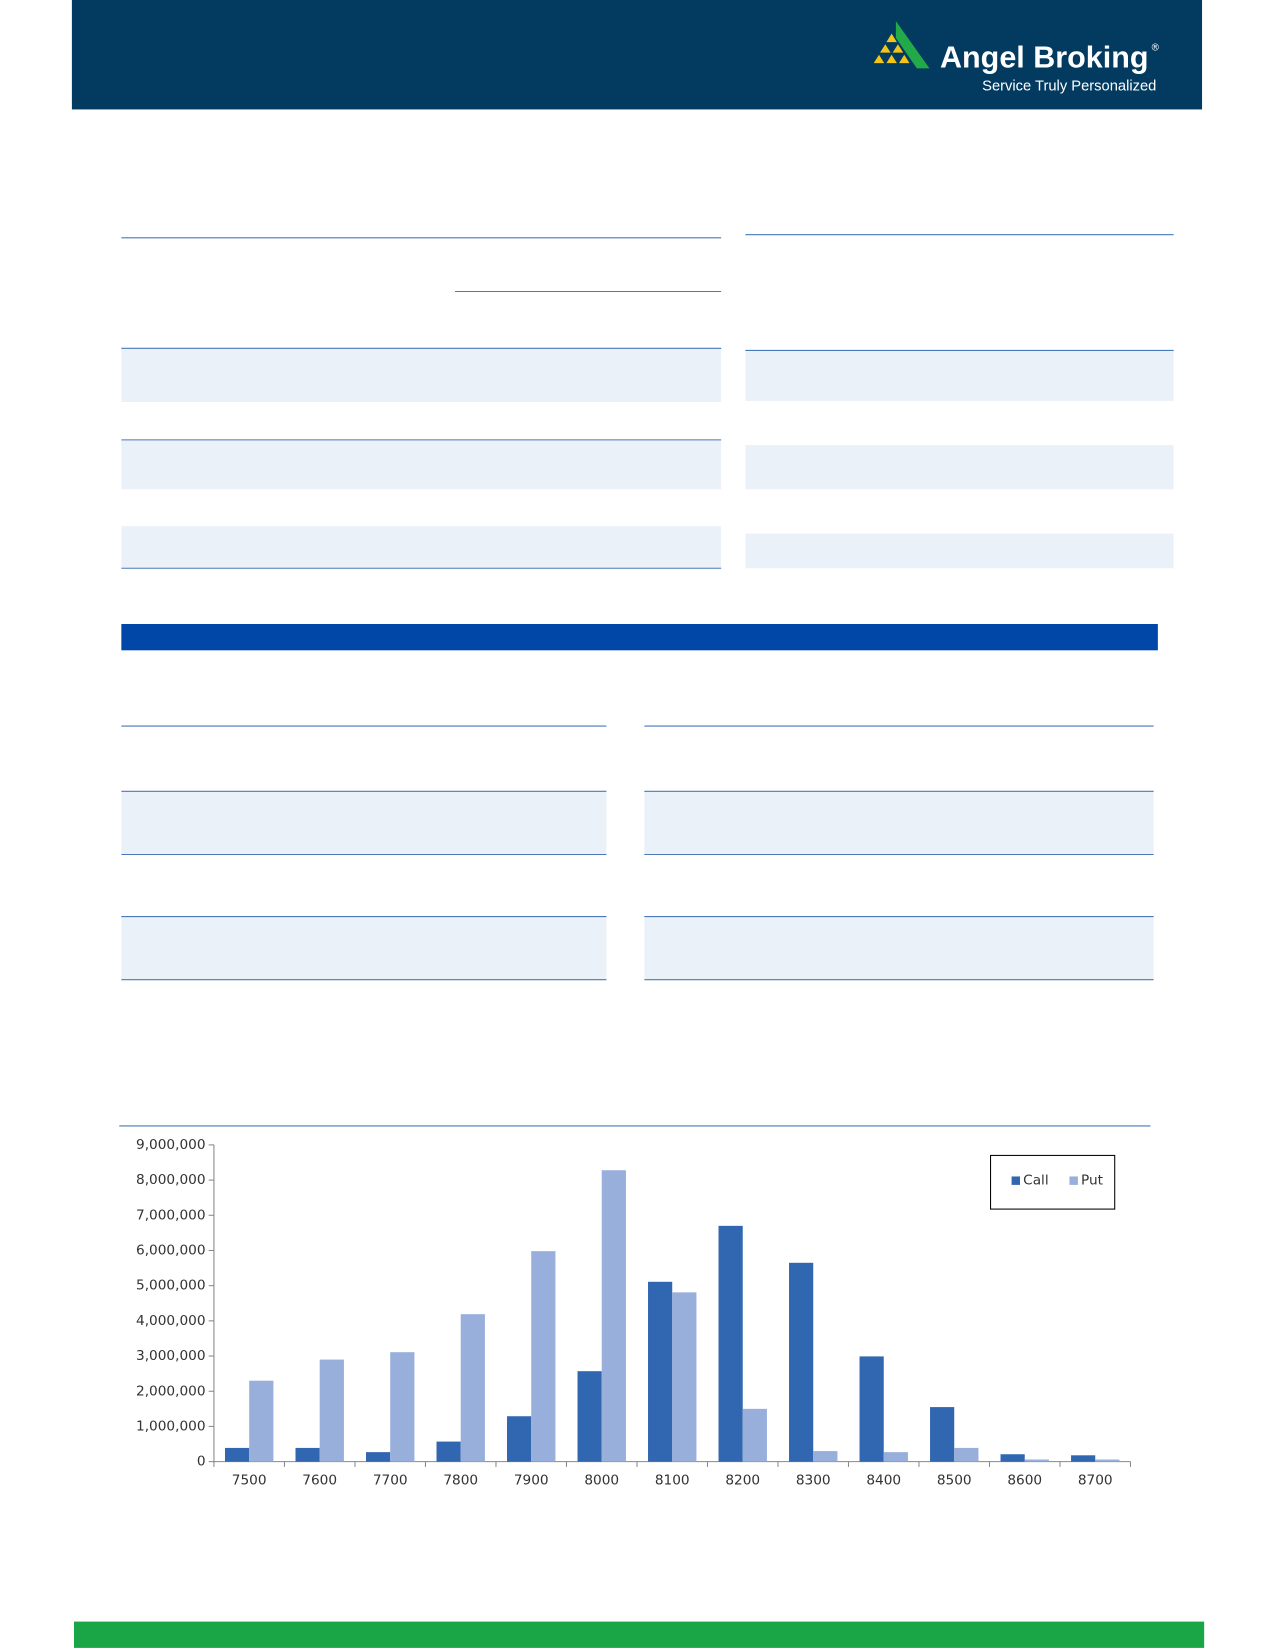  I want to click on footer-bar, so click(639, 1634).